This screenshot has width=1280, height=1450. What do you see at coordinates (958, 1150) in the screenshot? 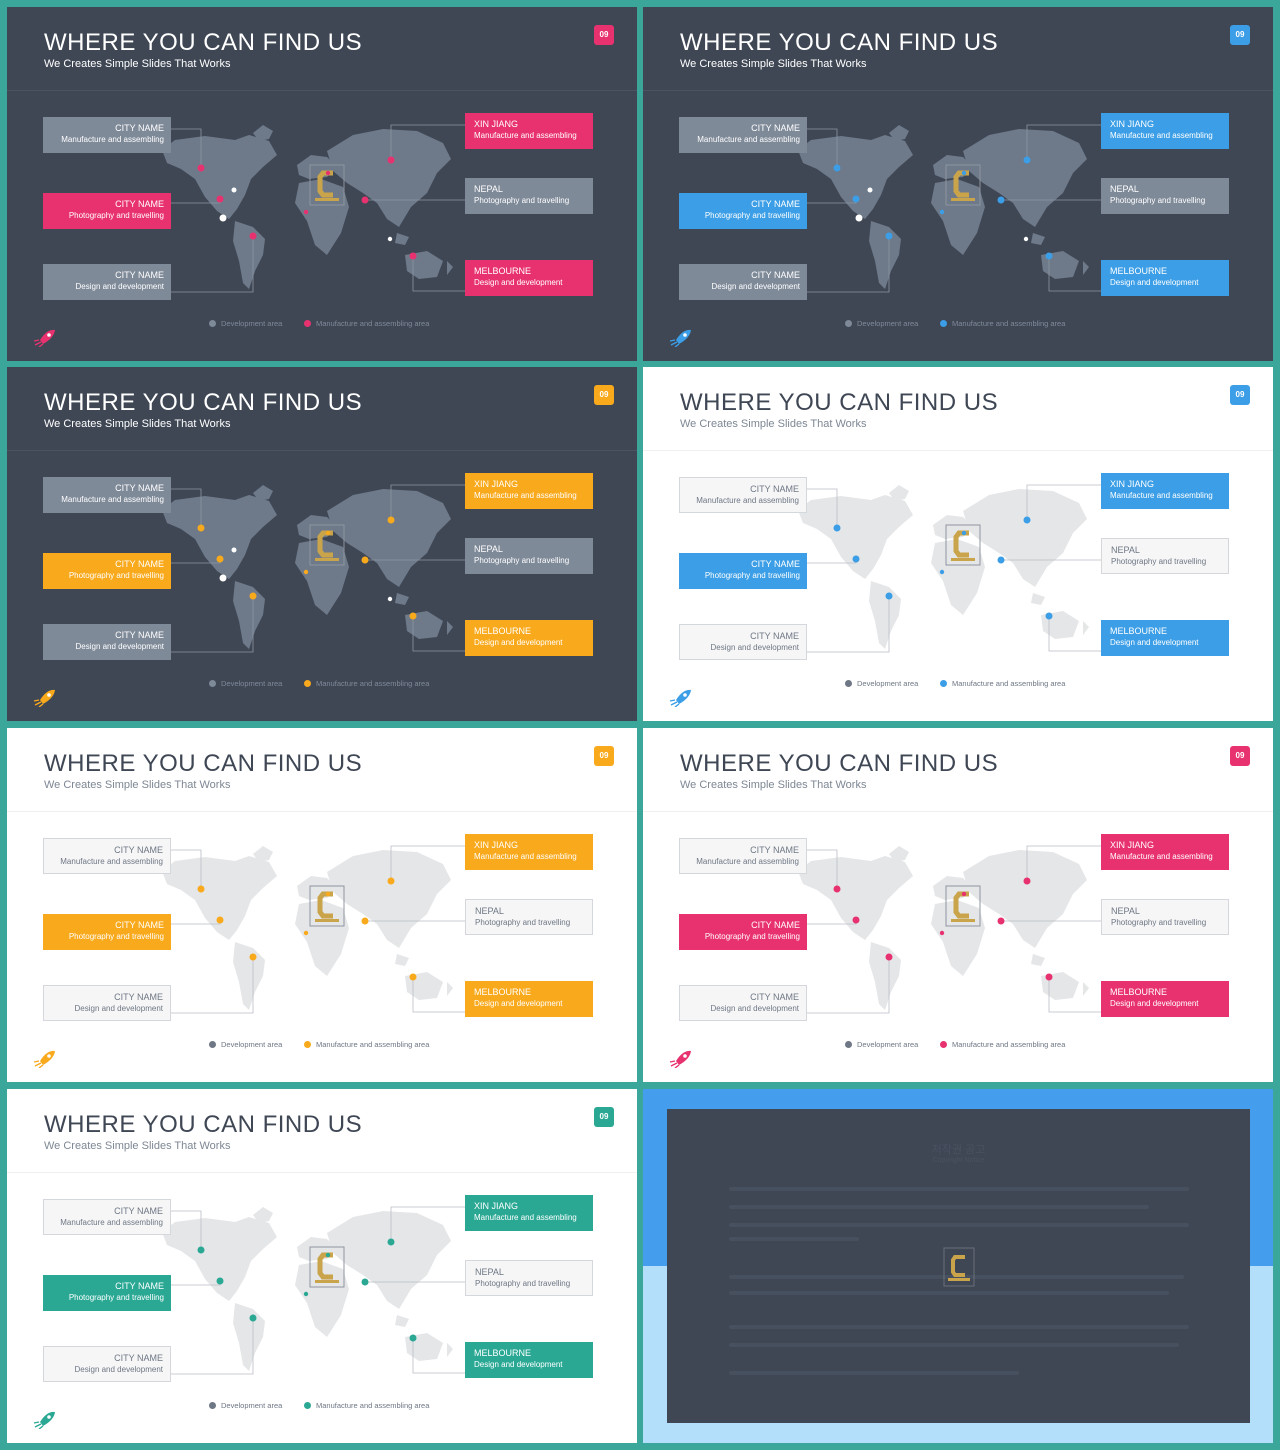
I see `copyright-title: 저작권 공고` at bounding box center [958, 1150].